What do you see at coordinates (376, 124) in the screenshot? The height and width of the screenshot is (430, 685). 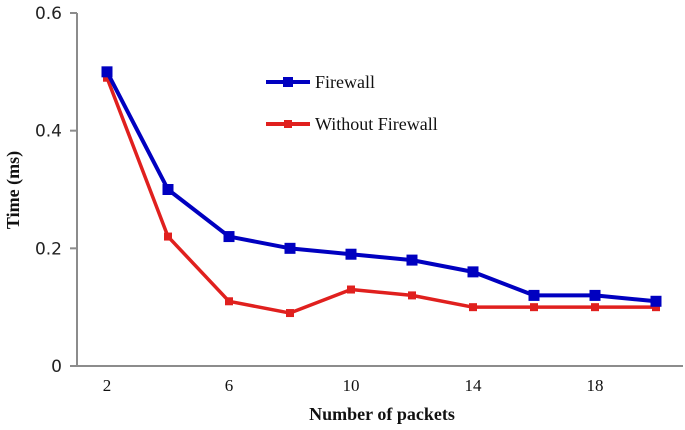 I see `legend-label-without-firewall: Without Firewall` at bounding box center [376, 124].